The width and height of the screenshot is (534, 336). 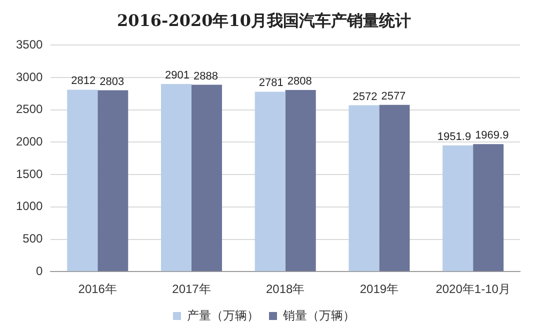 What do you see at coordinates (97, 289) in the screenshot?
I see `x-tick-label: 2016年` at bounding box center [97, 289].